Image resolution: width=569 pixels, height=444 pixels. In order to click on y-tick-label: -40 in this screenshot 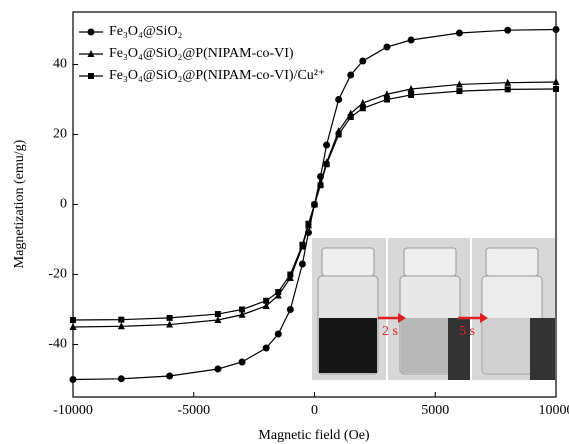, I will do `click(57, 344)`.